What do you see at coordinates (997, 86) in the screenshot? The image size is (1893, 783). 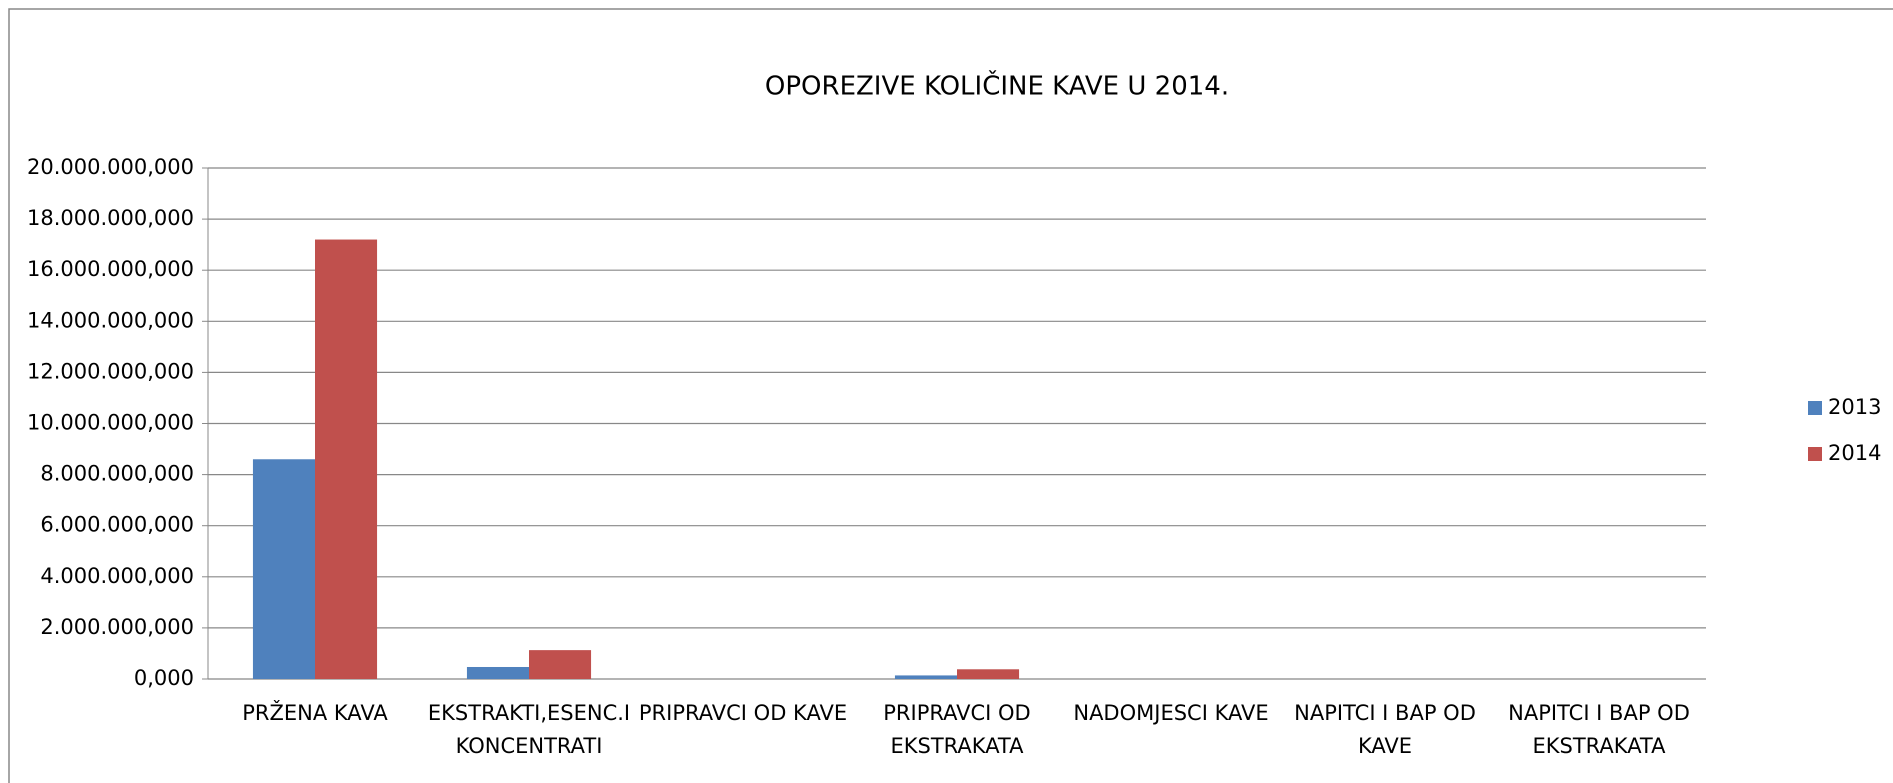 I see `chart-title: OPOREZIVE KOLIČINE KAVE U 2014.` at bounding box center [997, 86].